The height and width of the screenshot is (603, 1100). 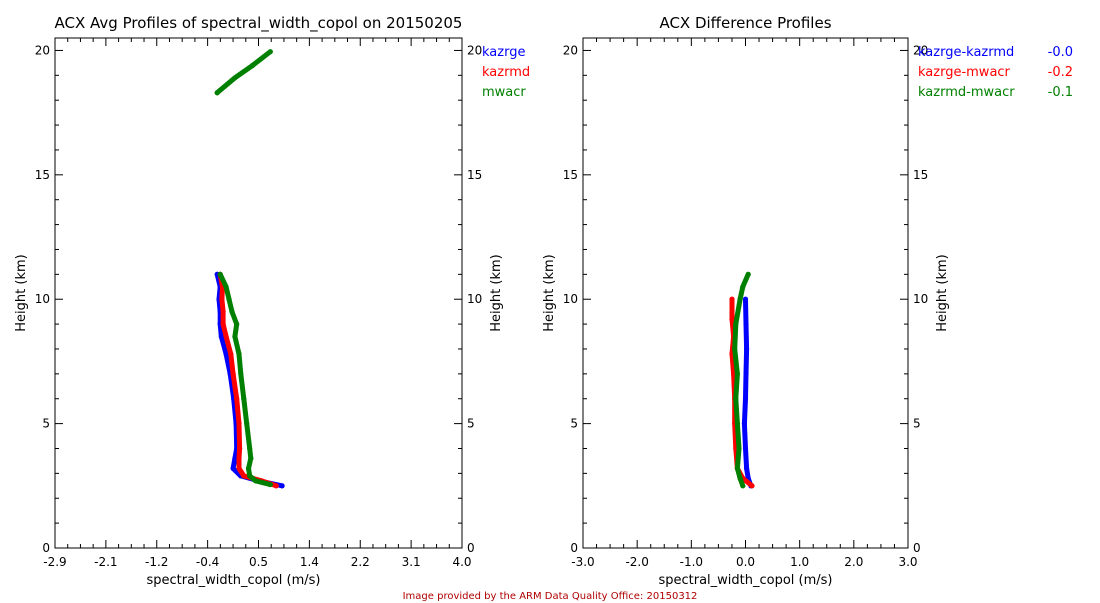 I want to click on y-tick-label: 0, so click(x=46, y=548).